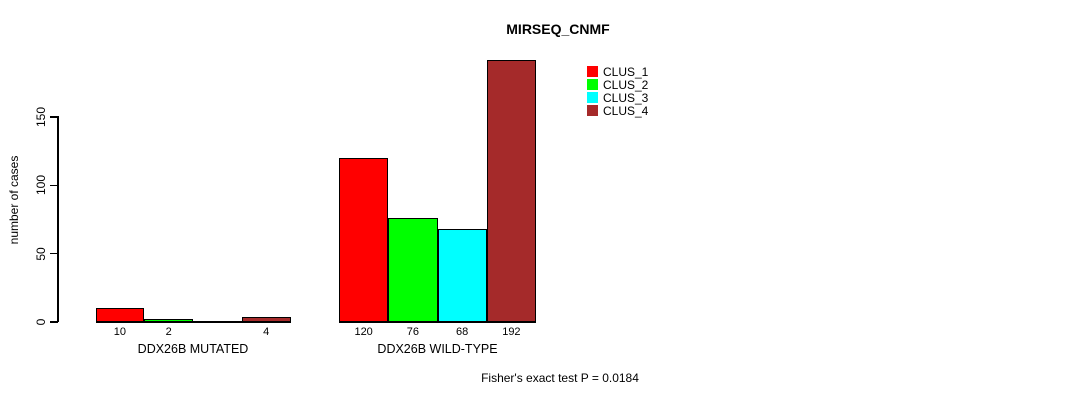 The height and width of the screenshot is (400, 1090). Describe the element at coordinates (14, 200) in the screenshot. I see `y-axis-title: number of cases` at that location.